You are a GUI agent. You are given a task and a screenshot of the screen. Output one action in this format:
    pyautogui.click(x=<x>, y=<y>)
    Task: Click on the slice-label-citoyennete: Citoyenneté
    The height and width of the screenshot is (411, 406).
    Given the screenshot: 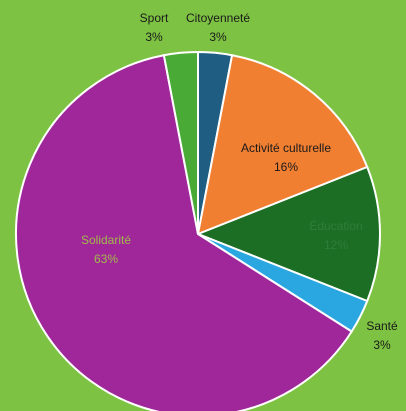 What is the action you would take?
    pyautogui.click(x=218, y=18)
    